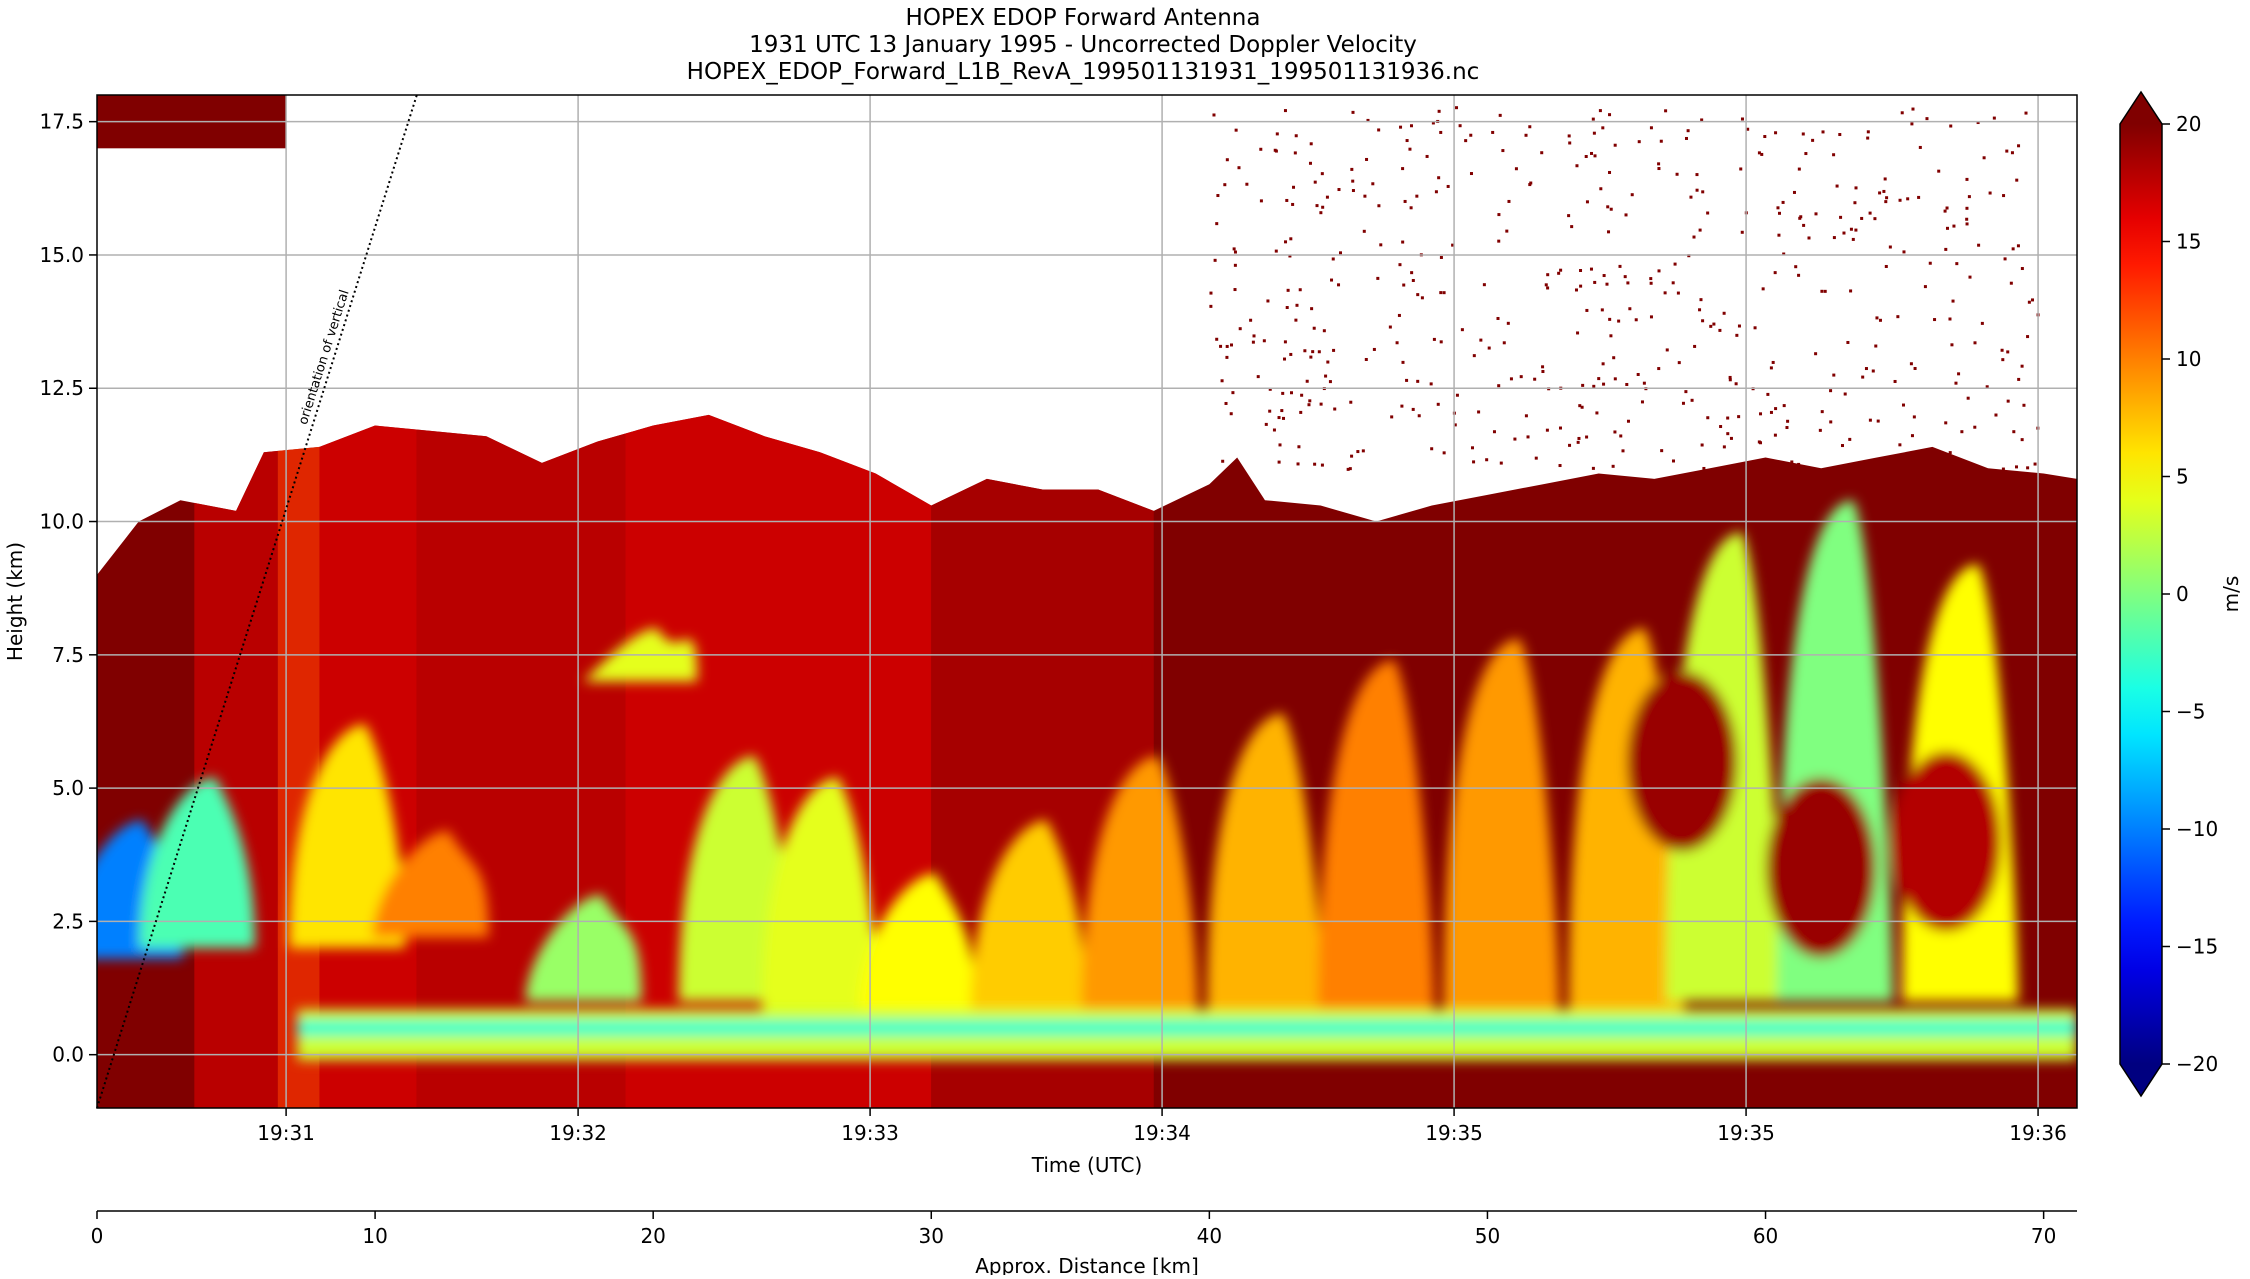  What do you see at coordinates (2182, 477) in the screenshot?
I see `colorbar-tick-label: 5` at bounding box center [2182, 477].